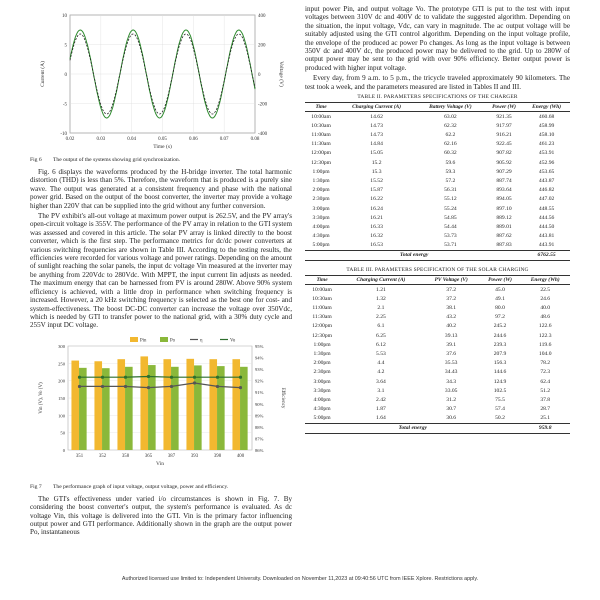  I want to click on table-cell: 144.6, so click(500, 372).